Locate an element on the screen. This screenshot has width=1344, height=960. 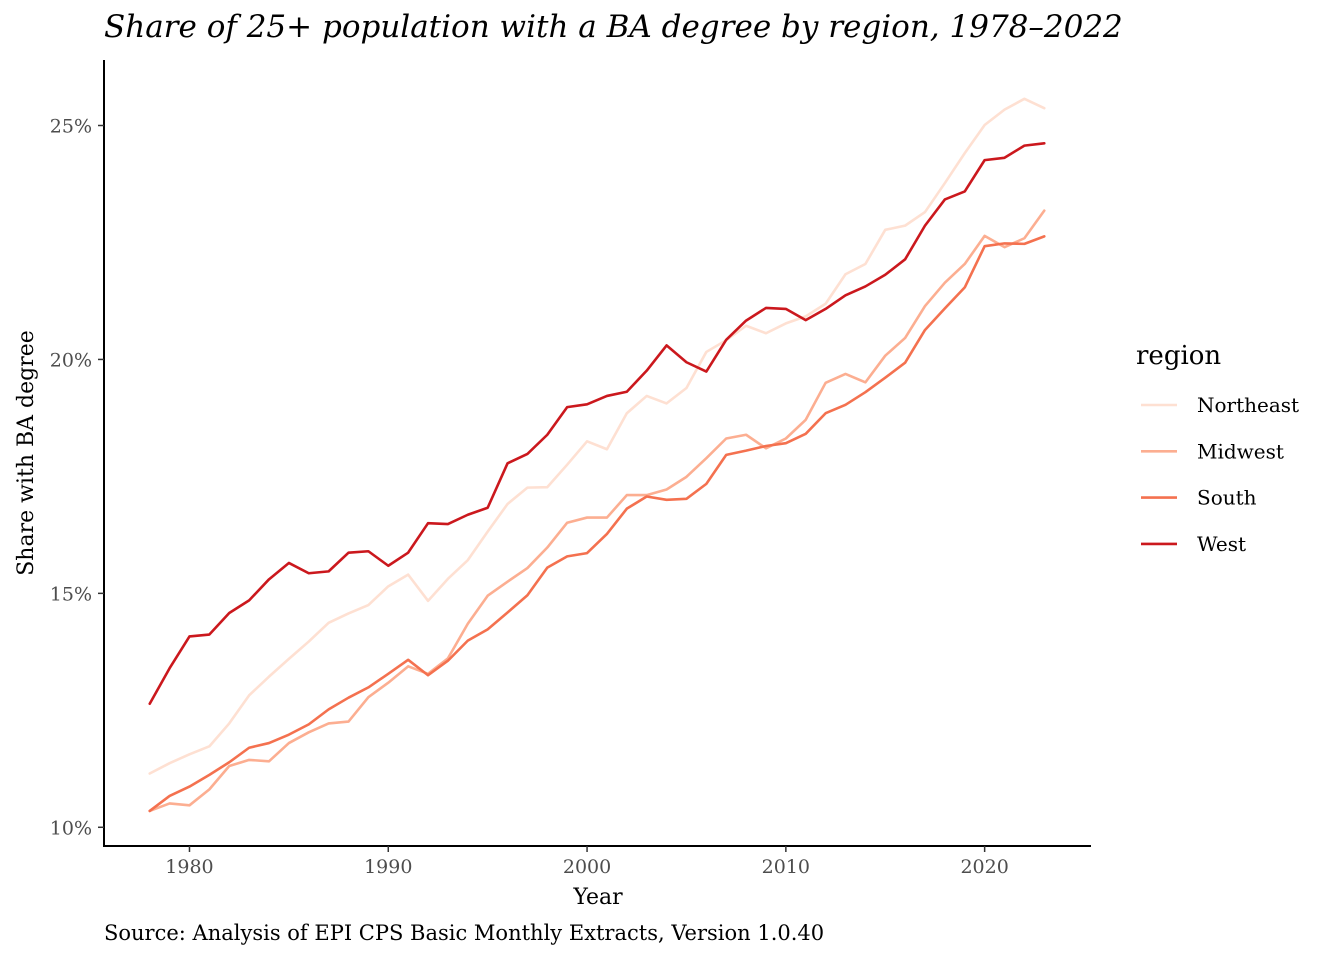
legend-label: Midwest is located at coordinates (1240, 451).